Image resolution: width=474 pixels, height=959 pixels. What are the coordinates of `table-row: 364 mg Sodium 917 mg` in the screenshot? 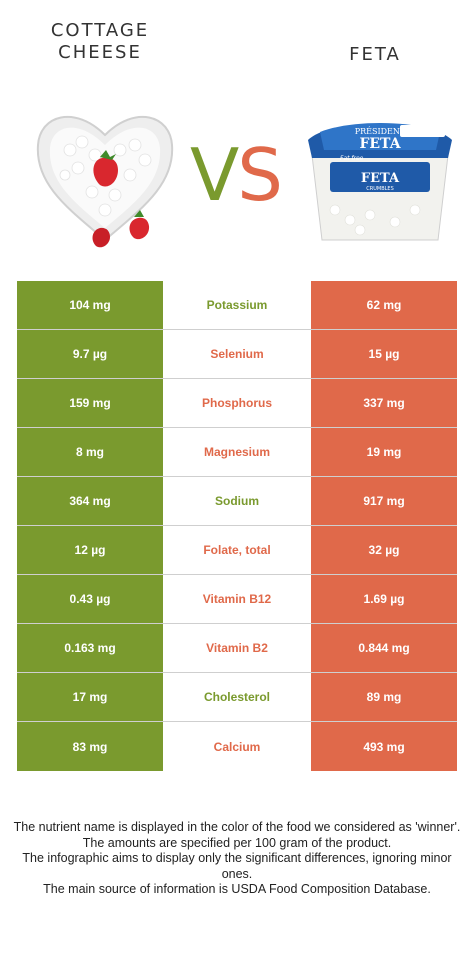 It's located at (237, 501).